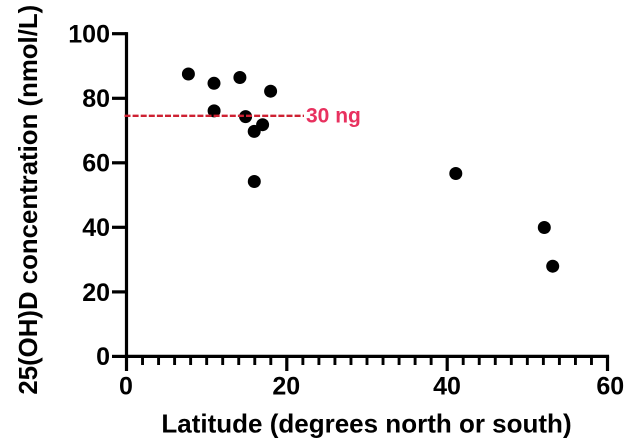 The width and height of the screenshot is (638, 447). I want to click on svg-text: 80, so click(96, 99).